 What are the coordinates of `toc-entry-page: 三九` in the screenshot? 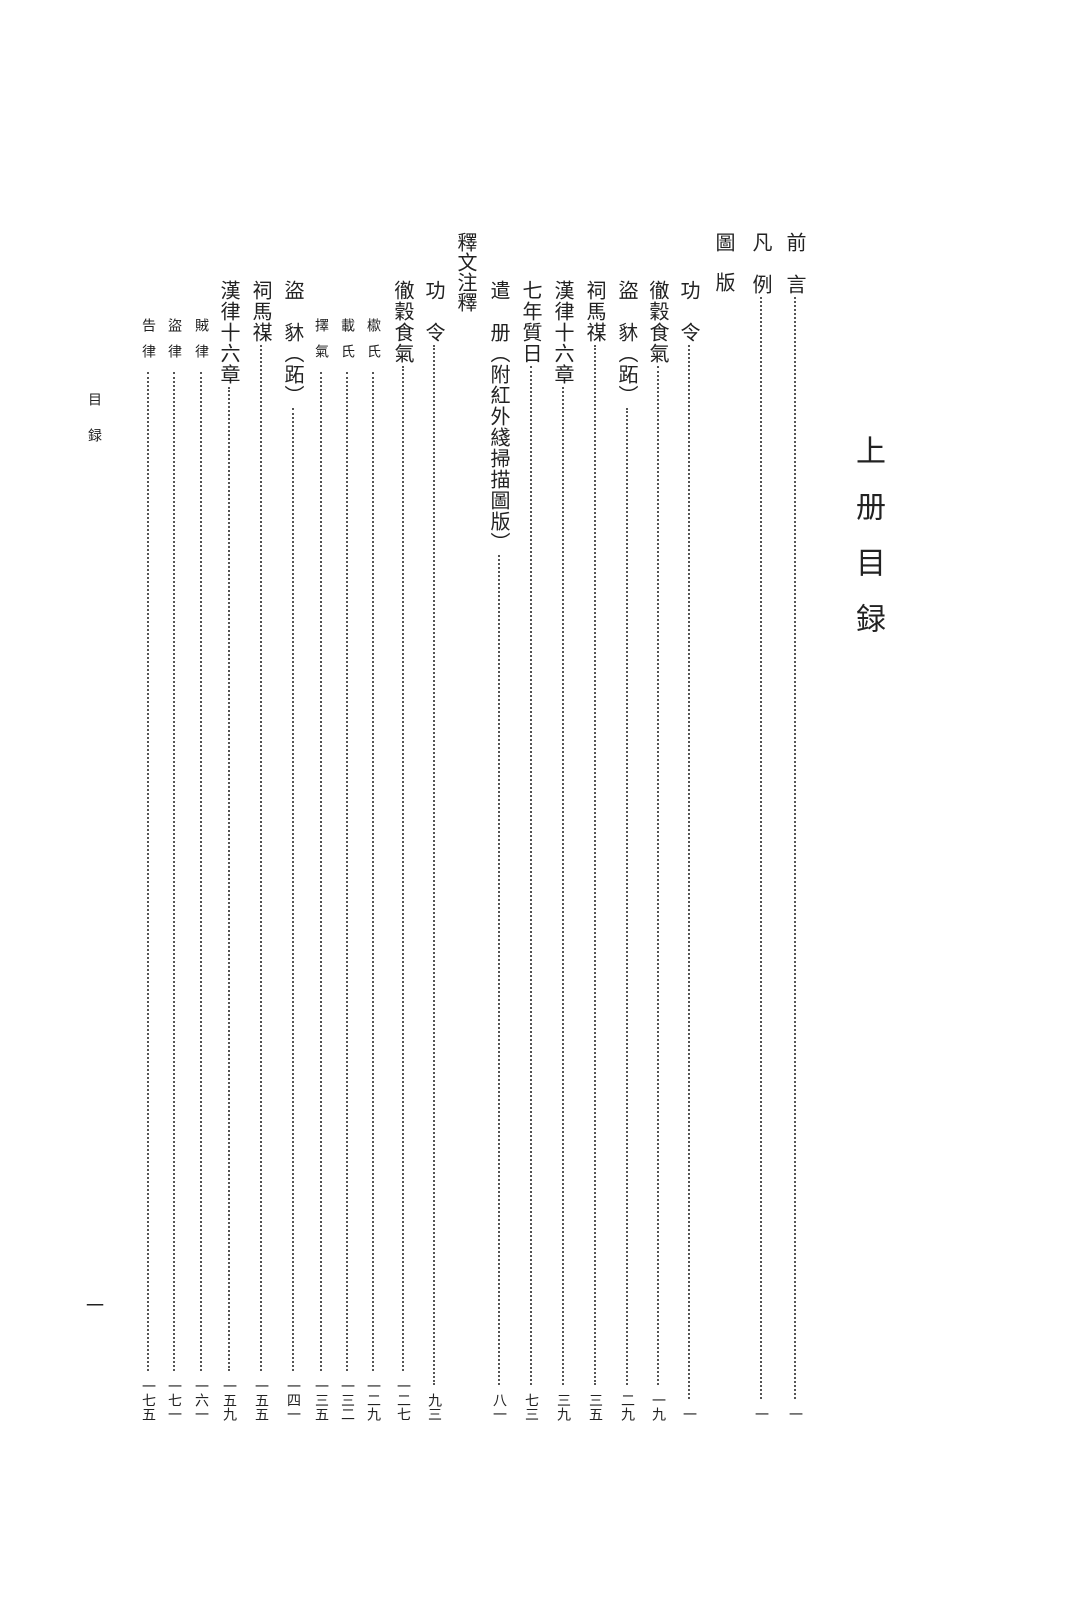 It's located at (563, 1407).